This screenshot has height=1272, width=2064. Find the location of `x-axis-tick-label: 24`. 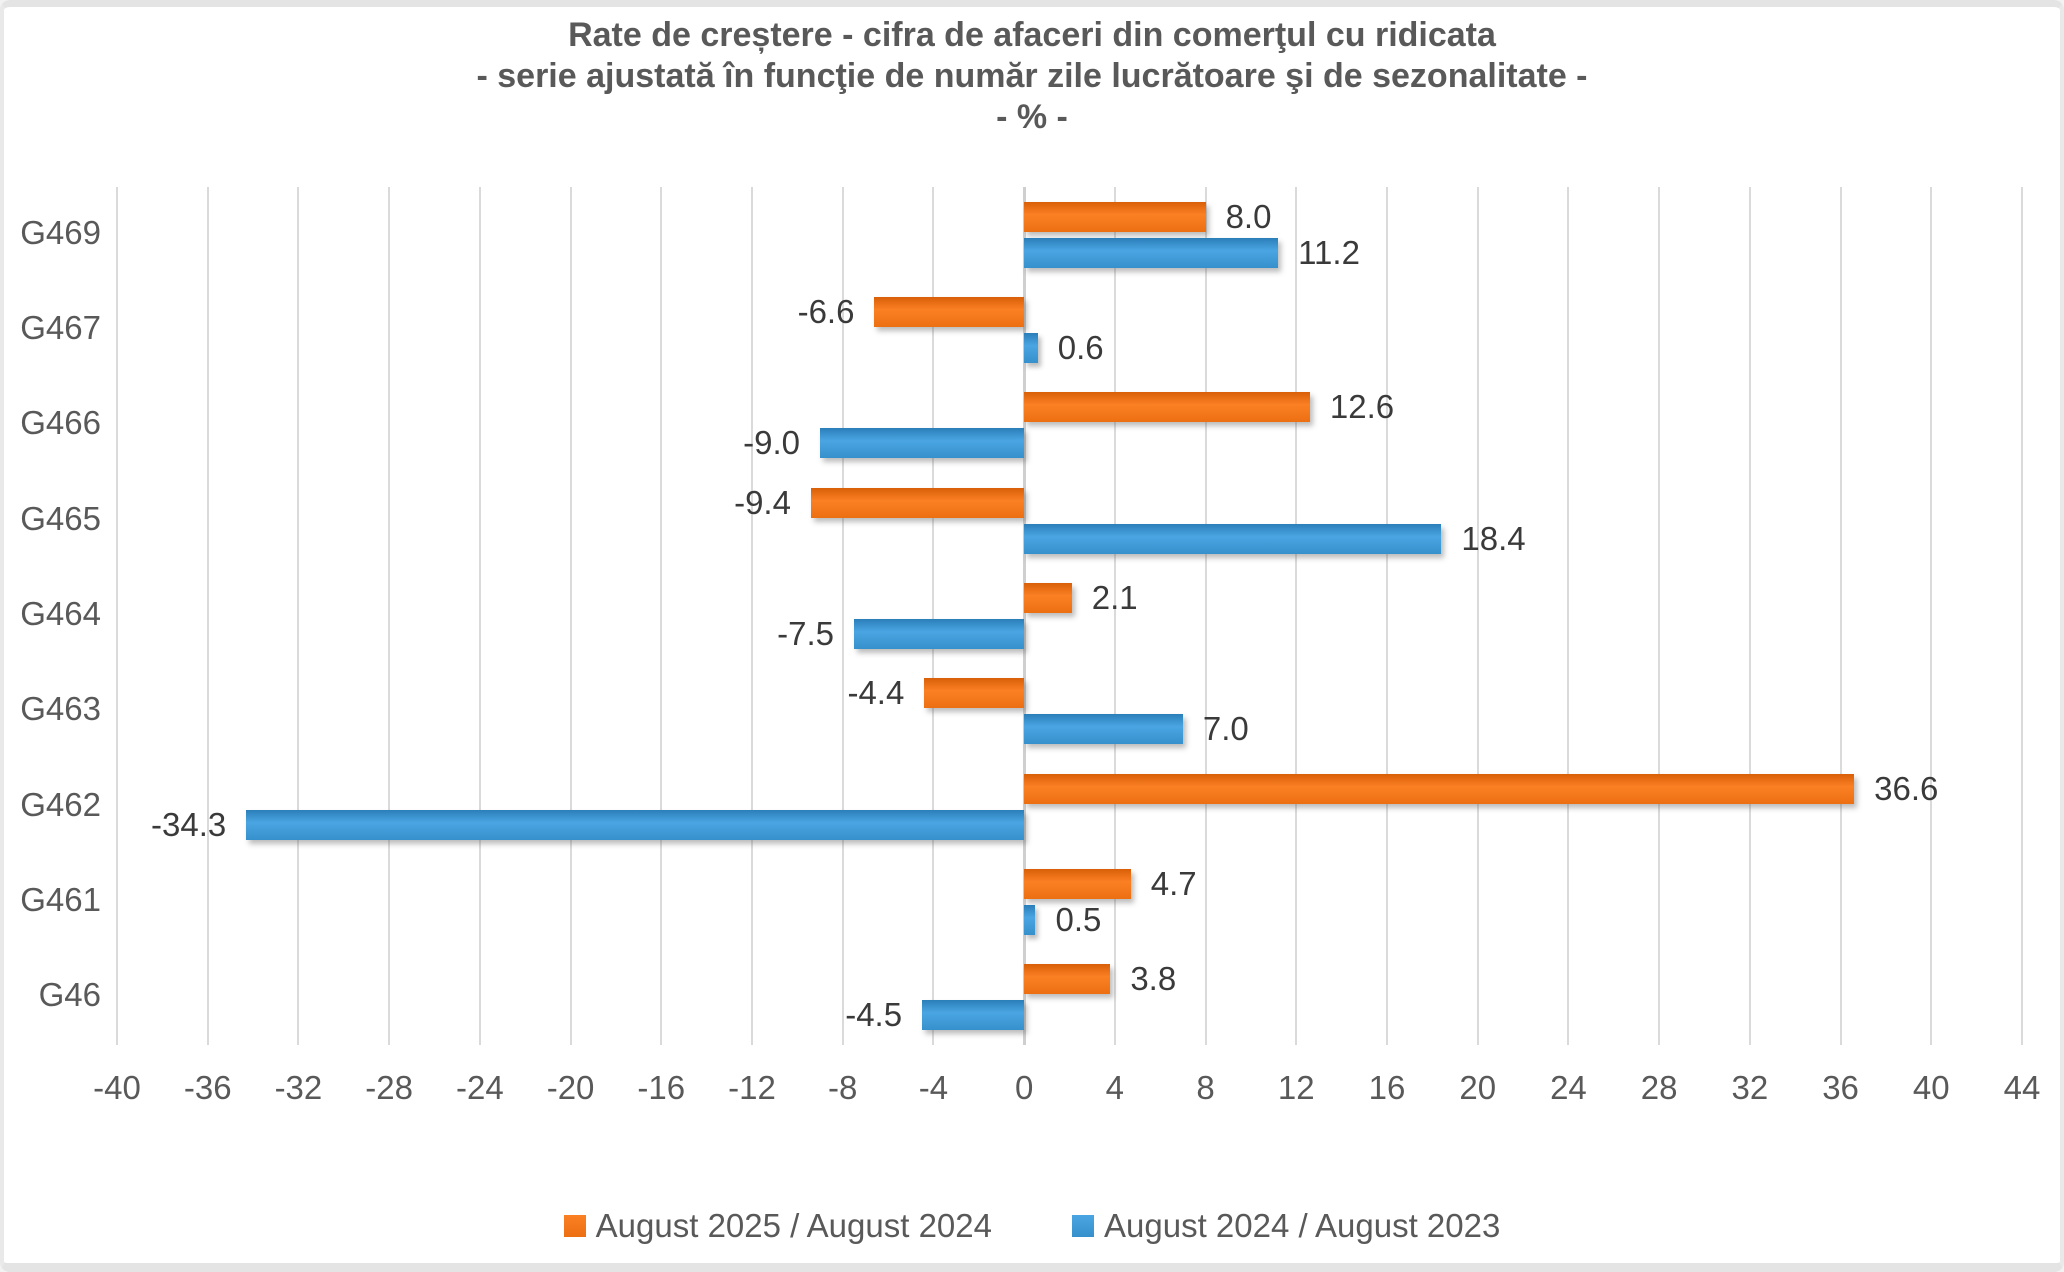

x-axis-tick-label: 24 is located at coordinates (1568, 1087).